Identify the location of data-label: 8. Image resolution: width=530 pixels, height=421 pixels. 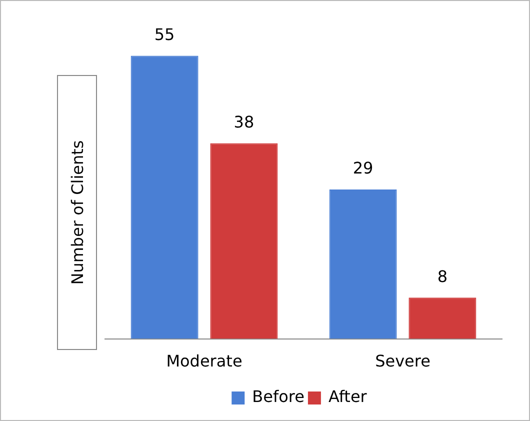
(442, 276).